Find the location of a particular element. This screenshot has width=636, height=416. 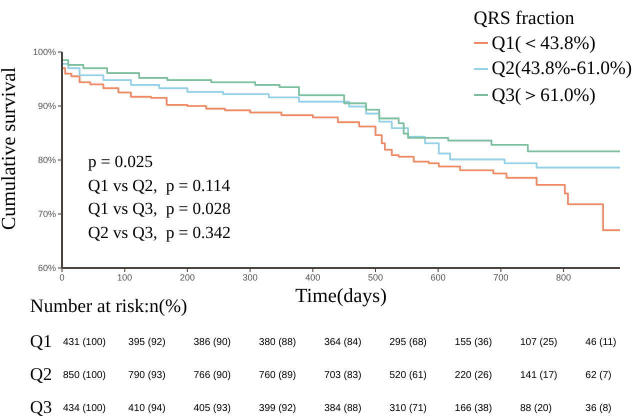

text: 46 (11) is located at coordinates (600, 342).